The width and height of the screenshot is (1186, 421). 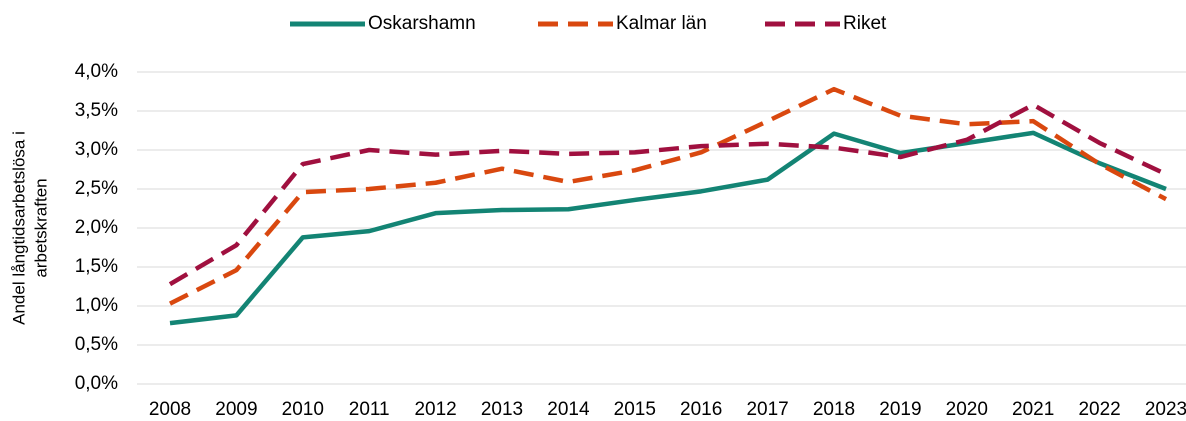 What do you see at coordinates (422, 23) in the screenshot?
I see `legend-label: Oskarshamn` at bounding box center [422, 23].